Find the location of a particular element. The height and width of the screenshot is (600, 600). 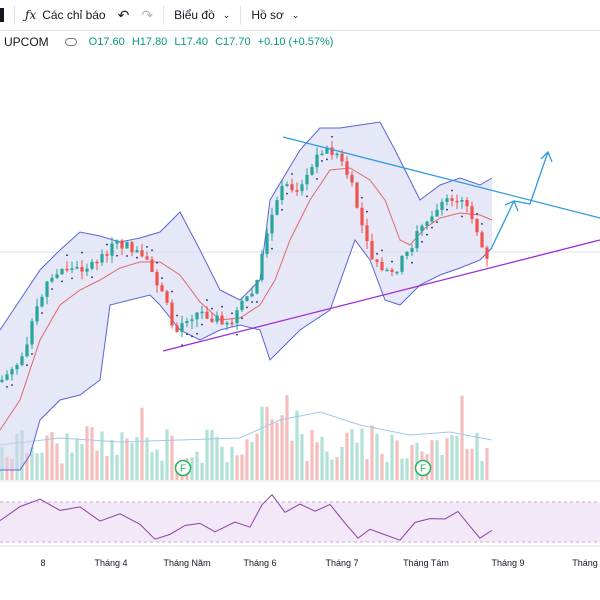

undo-icon: ↶ is located at coordinates (123, 14).